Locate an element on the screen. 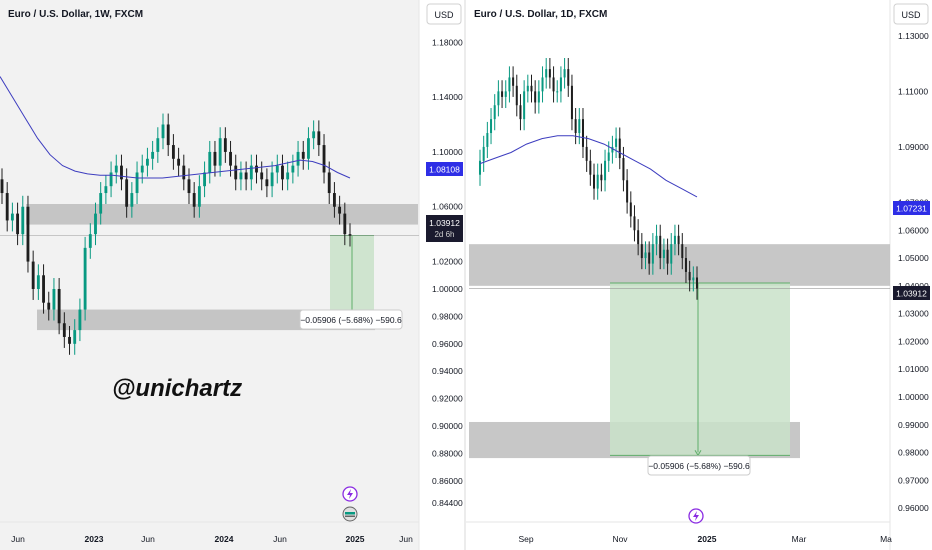  left-price-axis is located at coordinates (441, 275).